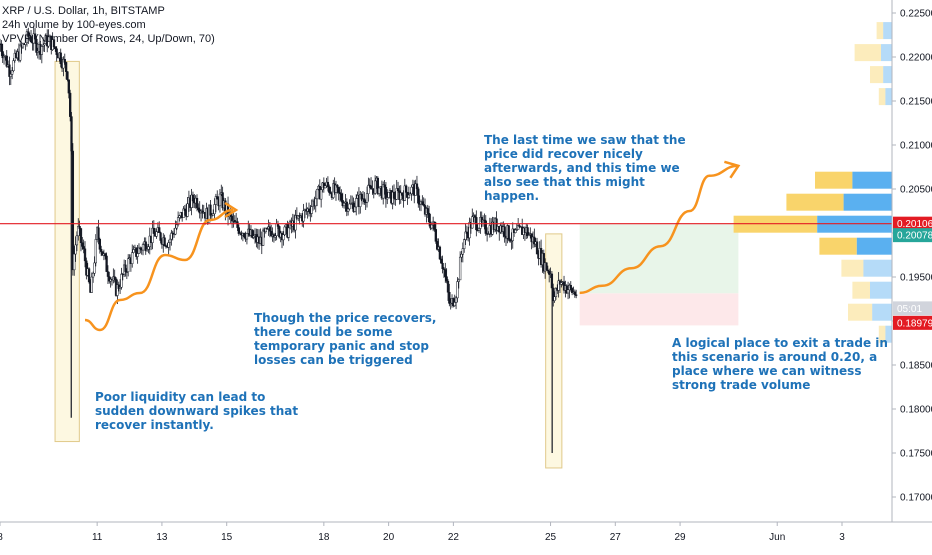 This screenshot has width=932, height=555. What do you see at coordinates (162, 537) in the screenshot?
I see `date-tick-label: 13` at bounding box center [162, 537].